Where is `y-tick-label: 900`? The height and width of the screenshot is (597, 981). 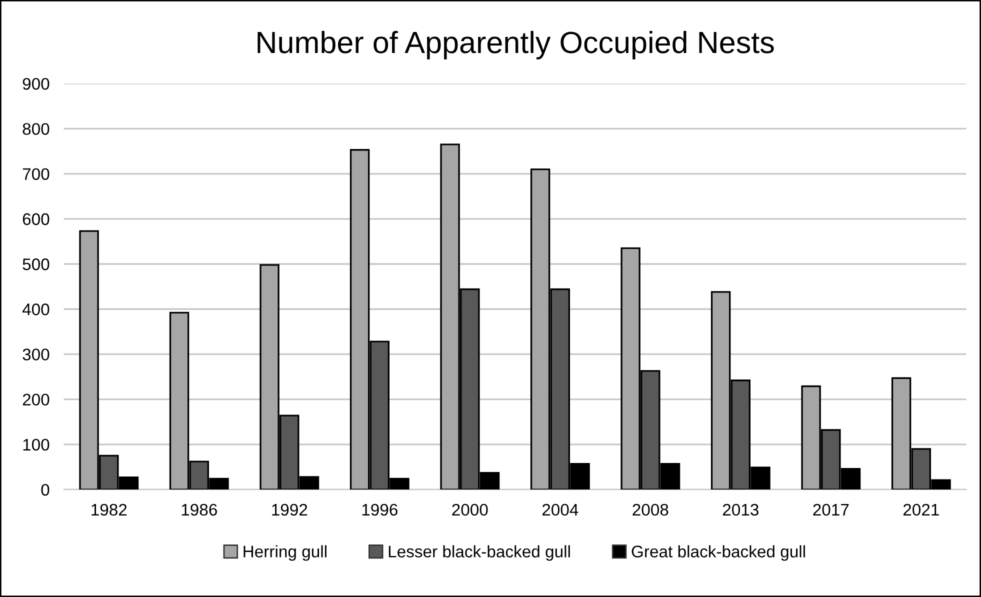 y-tick-label: 900 is located at coordinates (36, 84).